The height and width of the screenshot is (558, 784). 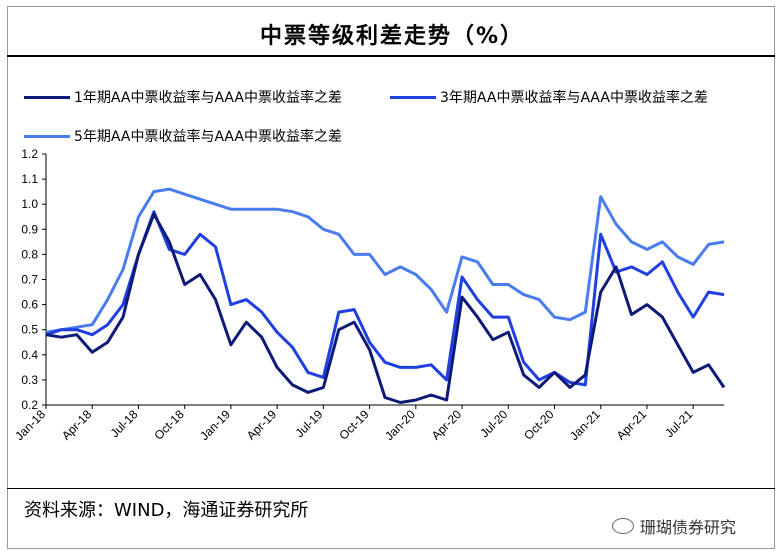 What do you see at coordinates (29, 305) in the screenshot?
I see `y-tick-label: 0.6` at bounding box center [29, 305].